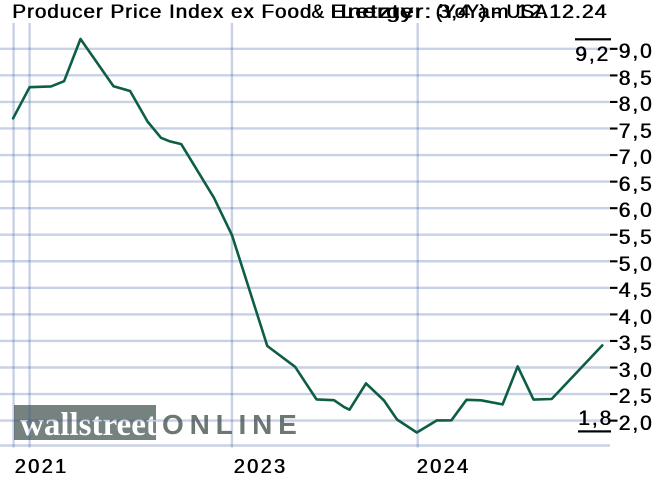  I want to click on svg-text: wallstreet, so click(88, 425).